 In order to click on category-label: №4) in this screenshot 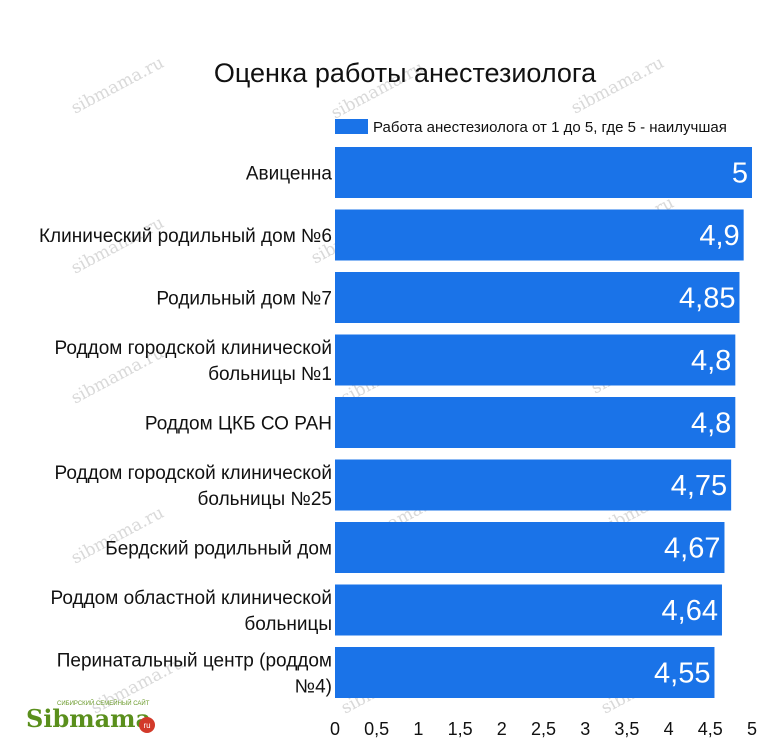, I will do `click(313, 687)`.